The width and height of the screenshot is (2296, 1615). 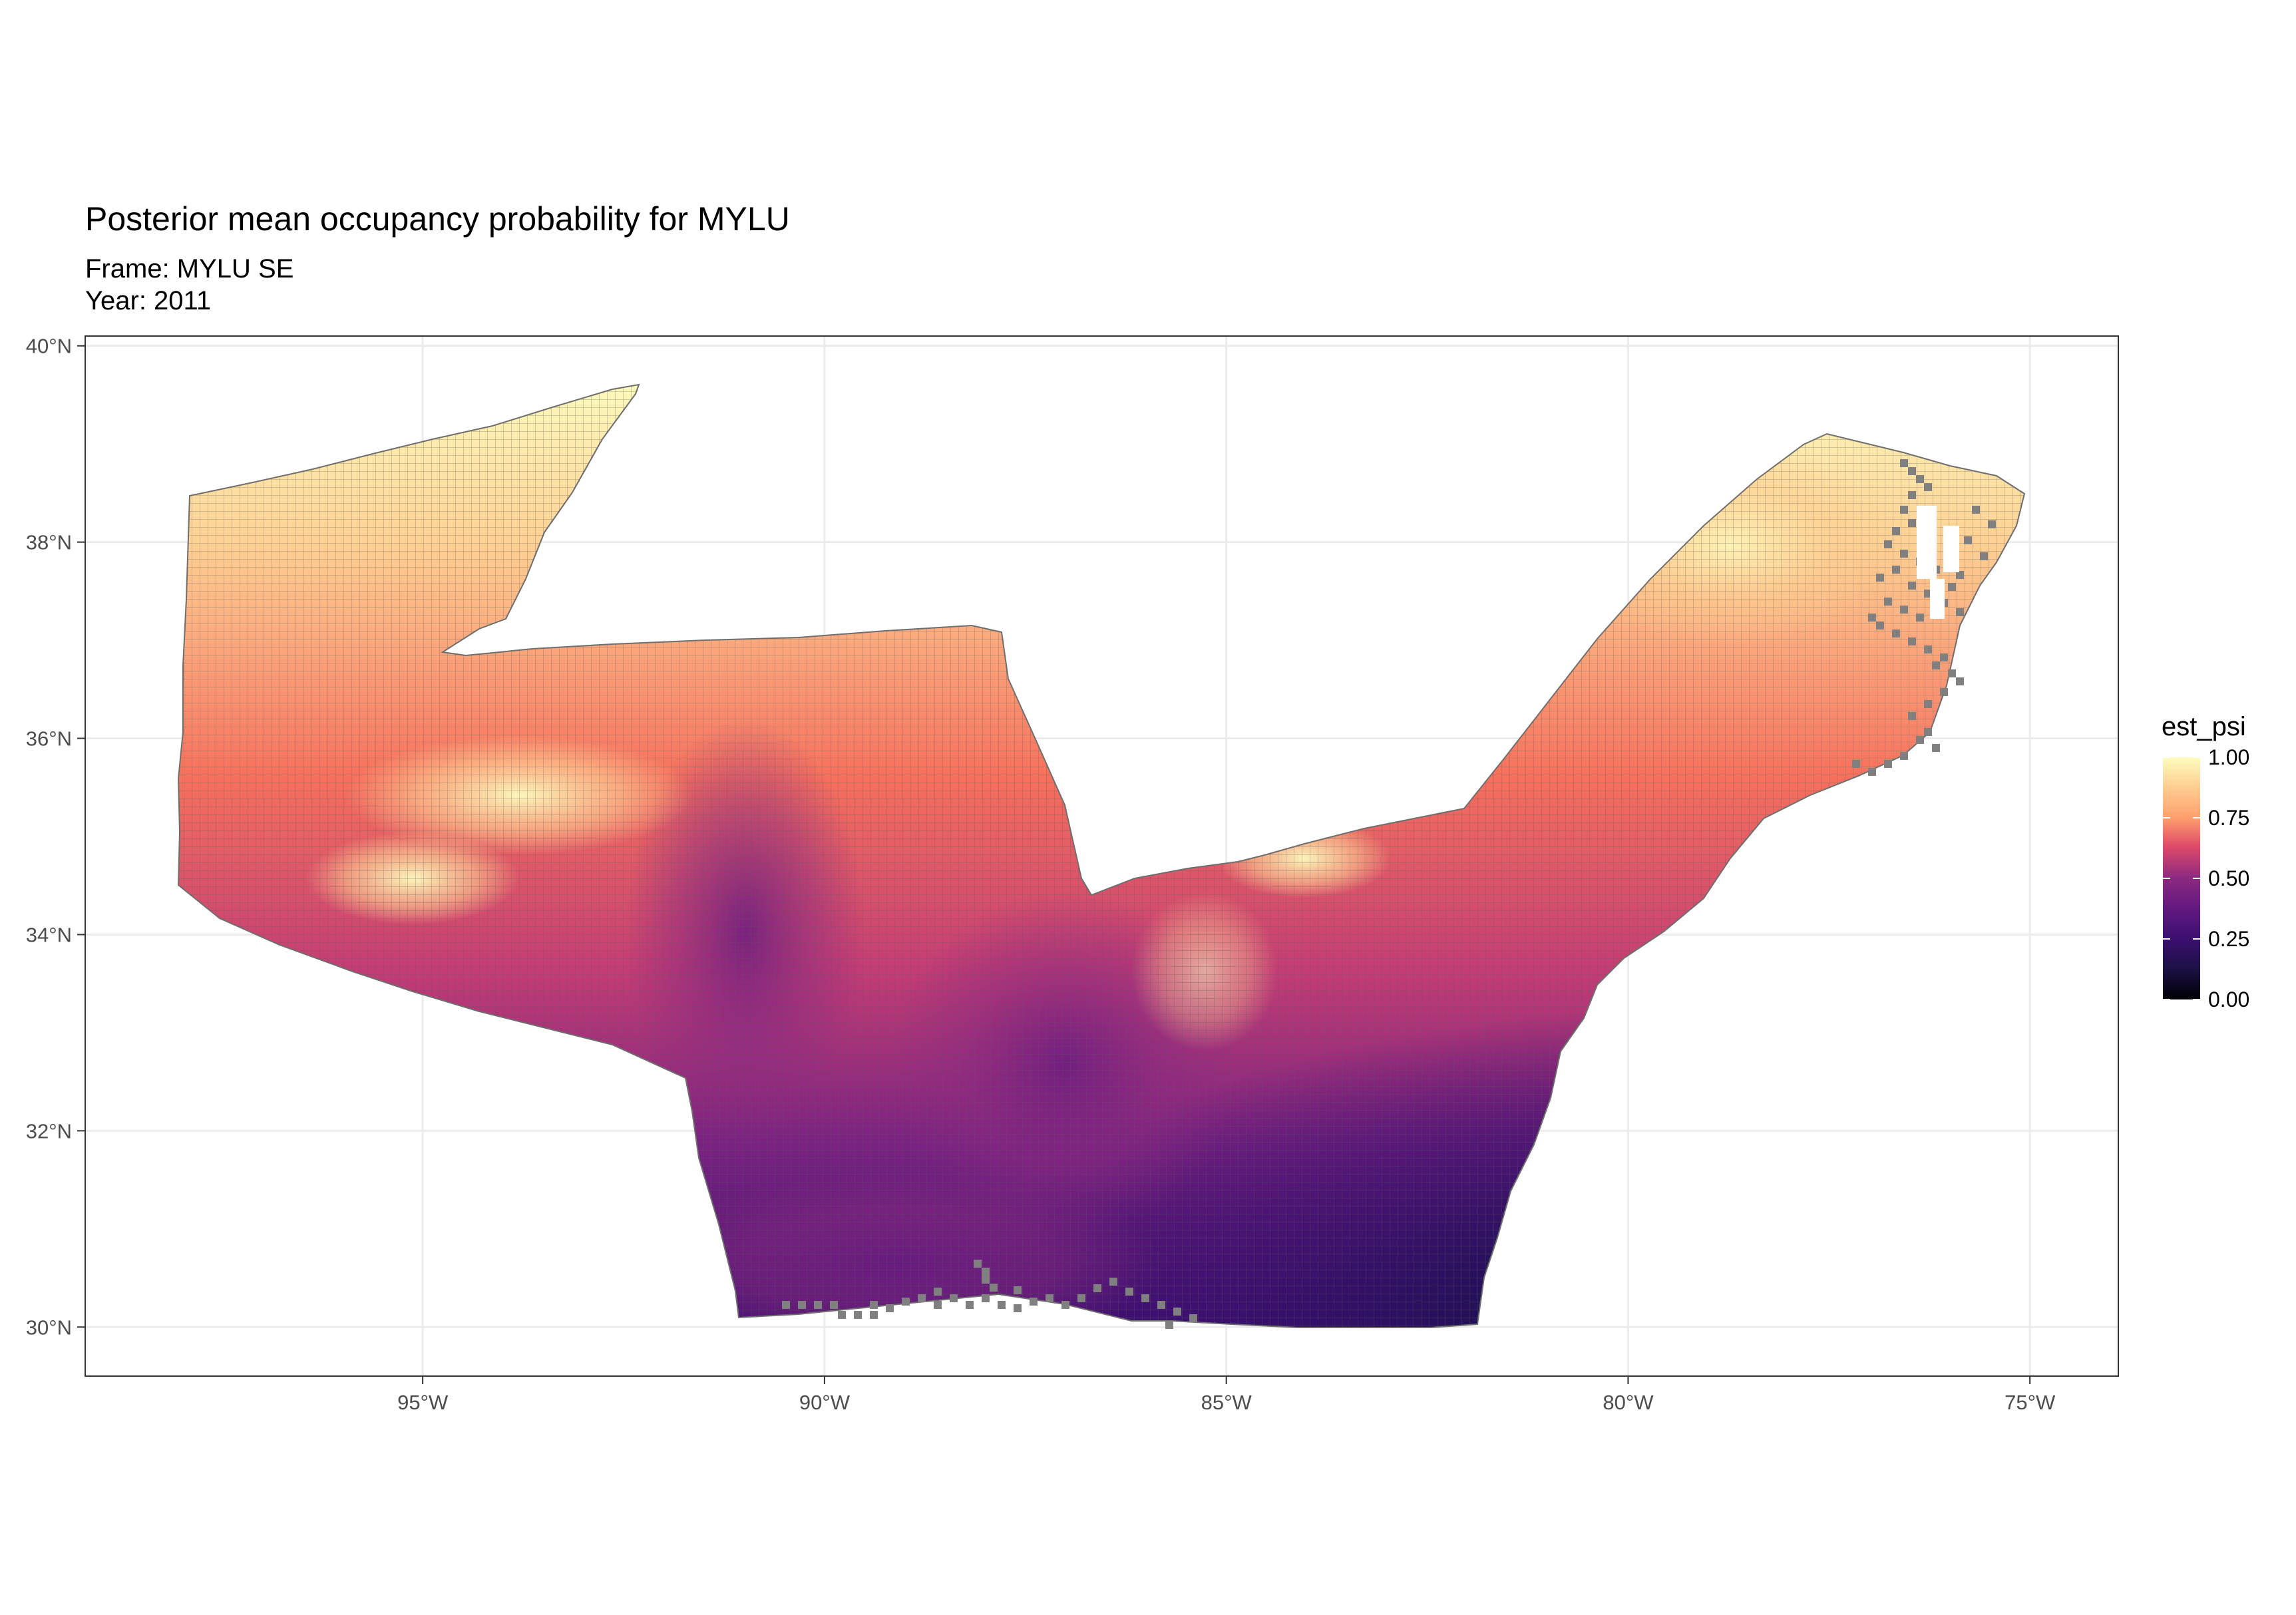 I want to click on x-tick-label: 75°W, so click(x=2030, y=1402).